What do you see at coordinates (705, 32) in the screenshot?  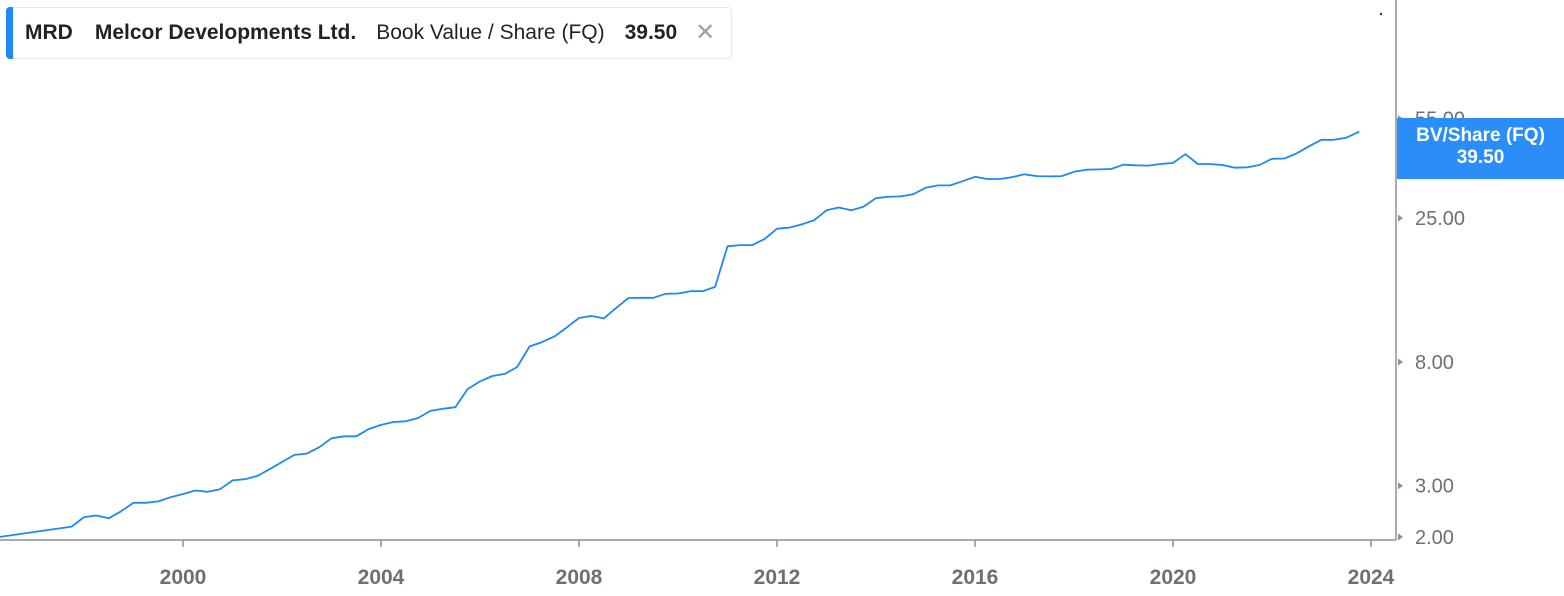 I see `close-icon: ✕` at bounding box center [705, 32].